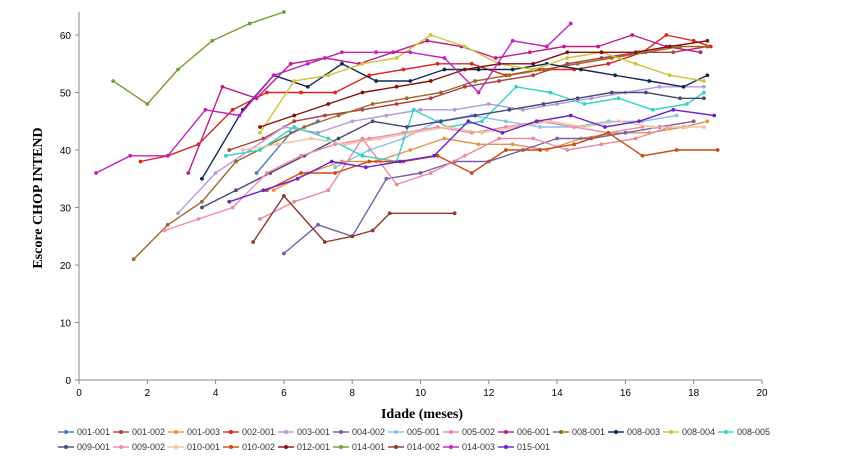 This screenshot has width=858, height=467. I want to click on y-tick-label: 60, so click(66, 36).